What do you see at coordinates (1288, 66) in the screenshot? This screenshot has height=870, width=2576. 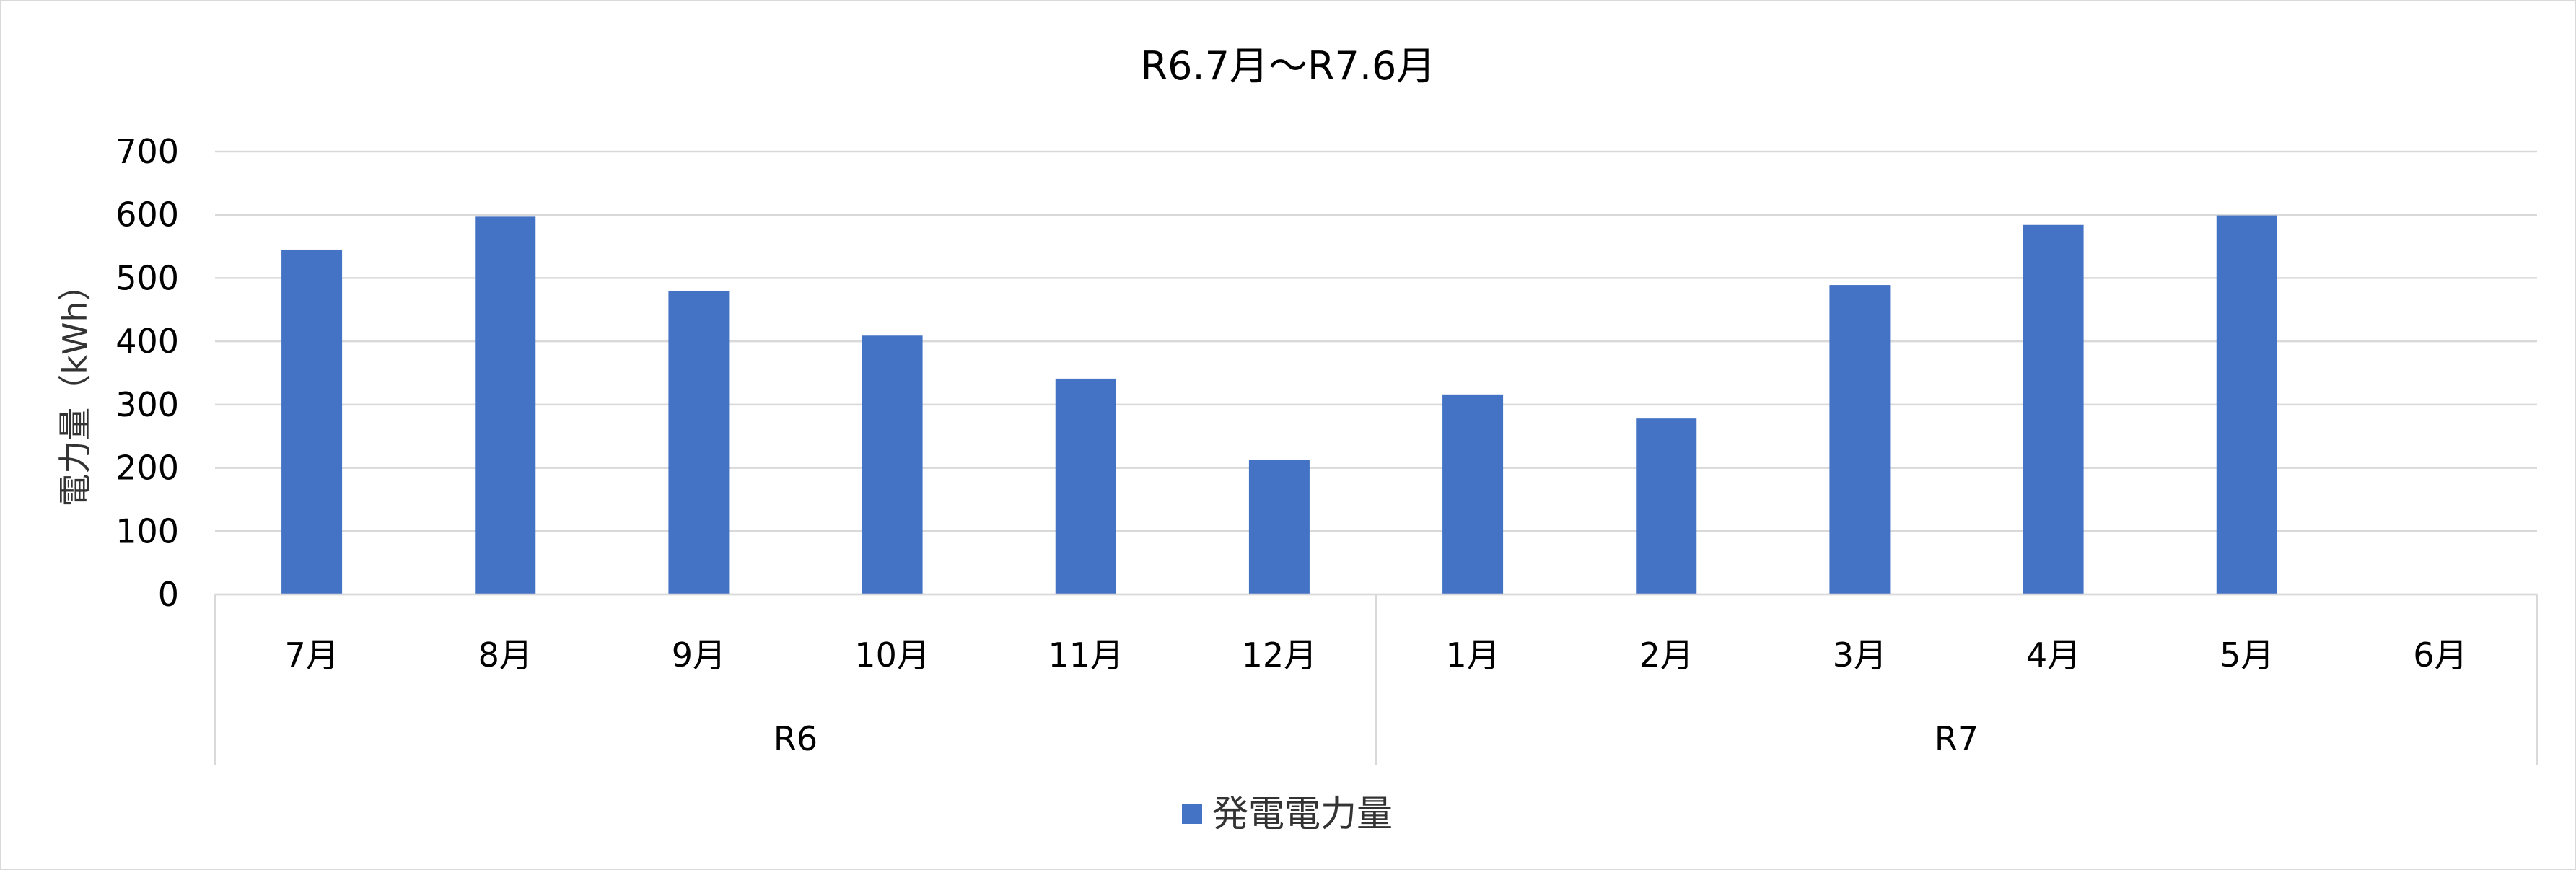 I see `chart-title: R6.7月～R7.6月` at bounding box center [1288, 66].